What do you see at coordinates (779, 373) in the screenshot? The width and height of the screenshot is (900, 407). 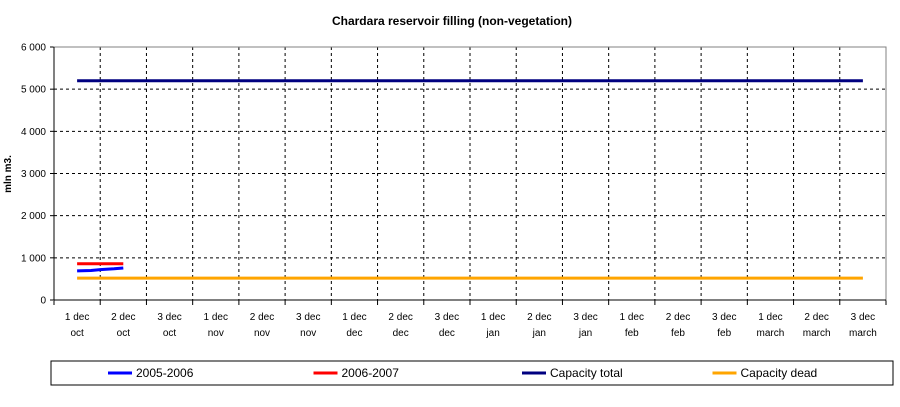 I see `legend-label-capacity-dead: Capacity dead` at bounding box center [779, 373].